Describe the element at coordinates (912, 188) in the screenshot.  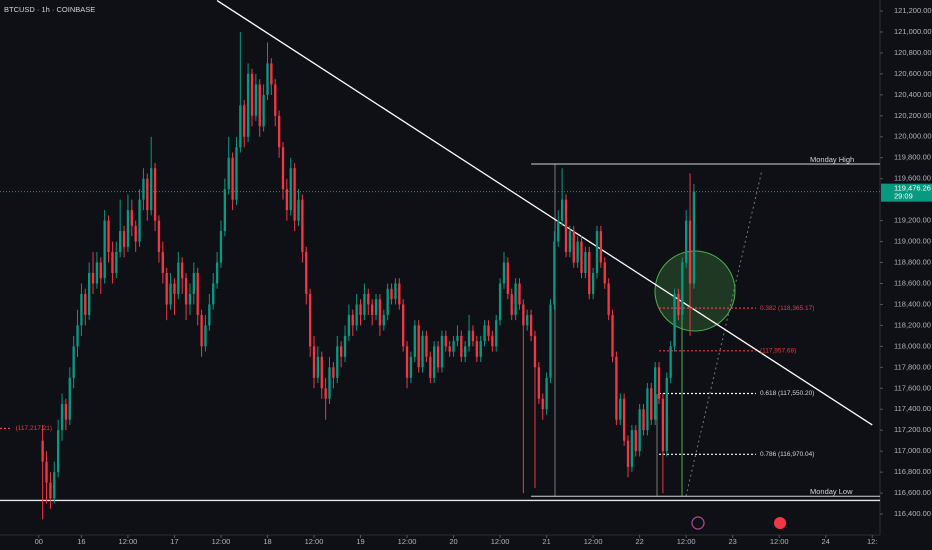
I see `last-price-label: 119,476.26` at that location.